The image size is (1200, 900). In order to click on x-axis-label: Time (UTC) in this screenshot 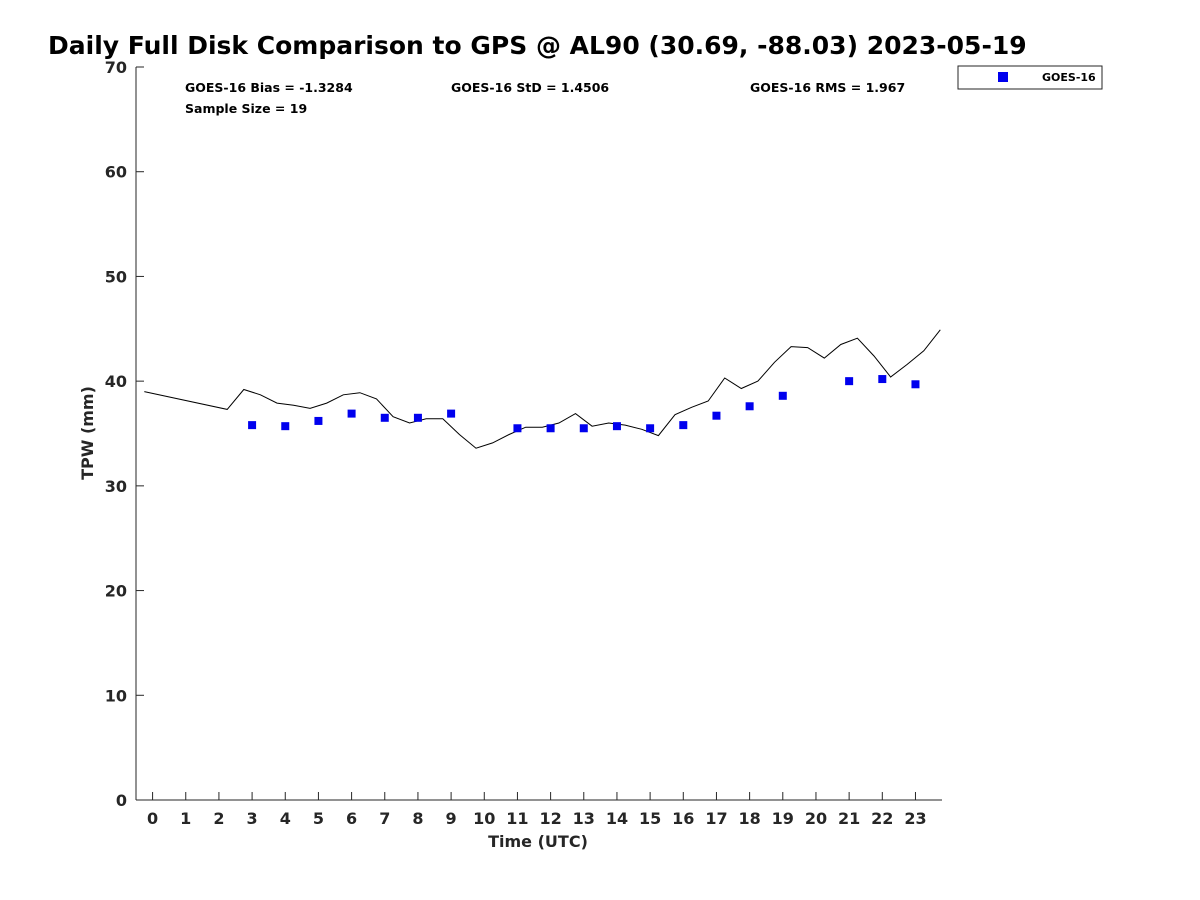, I will do `click(538, 841)`.